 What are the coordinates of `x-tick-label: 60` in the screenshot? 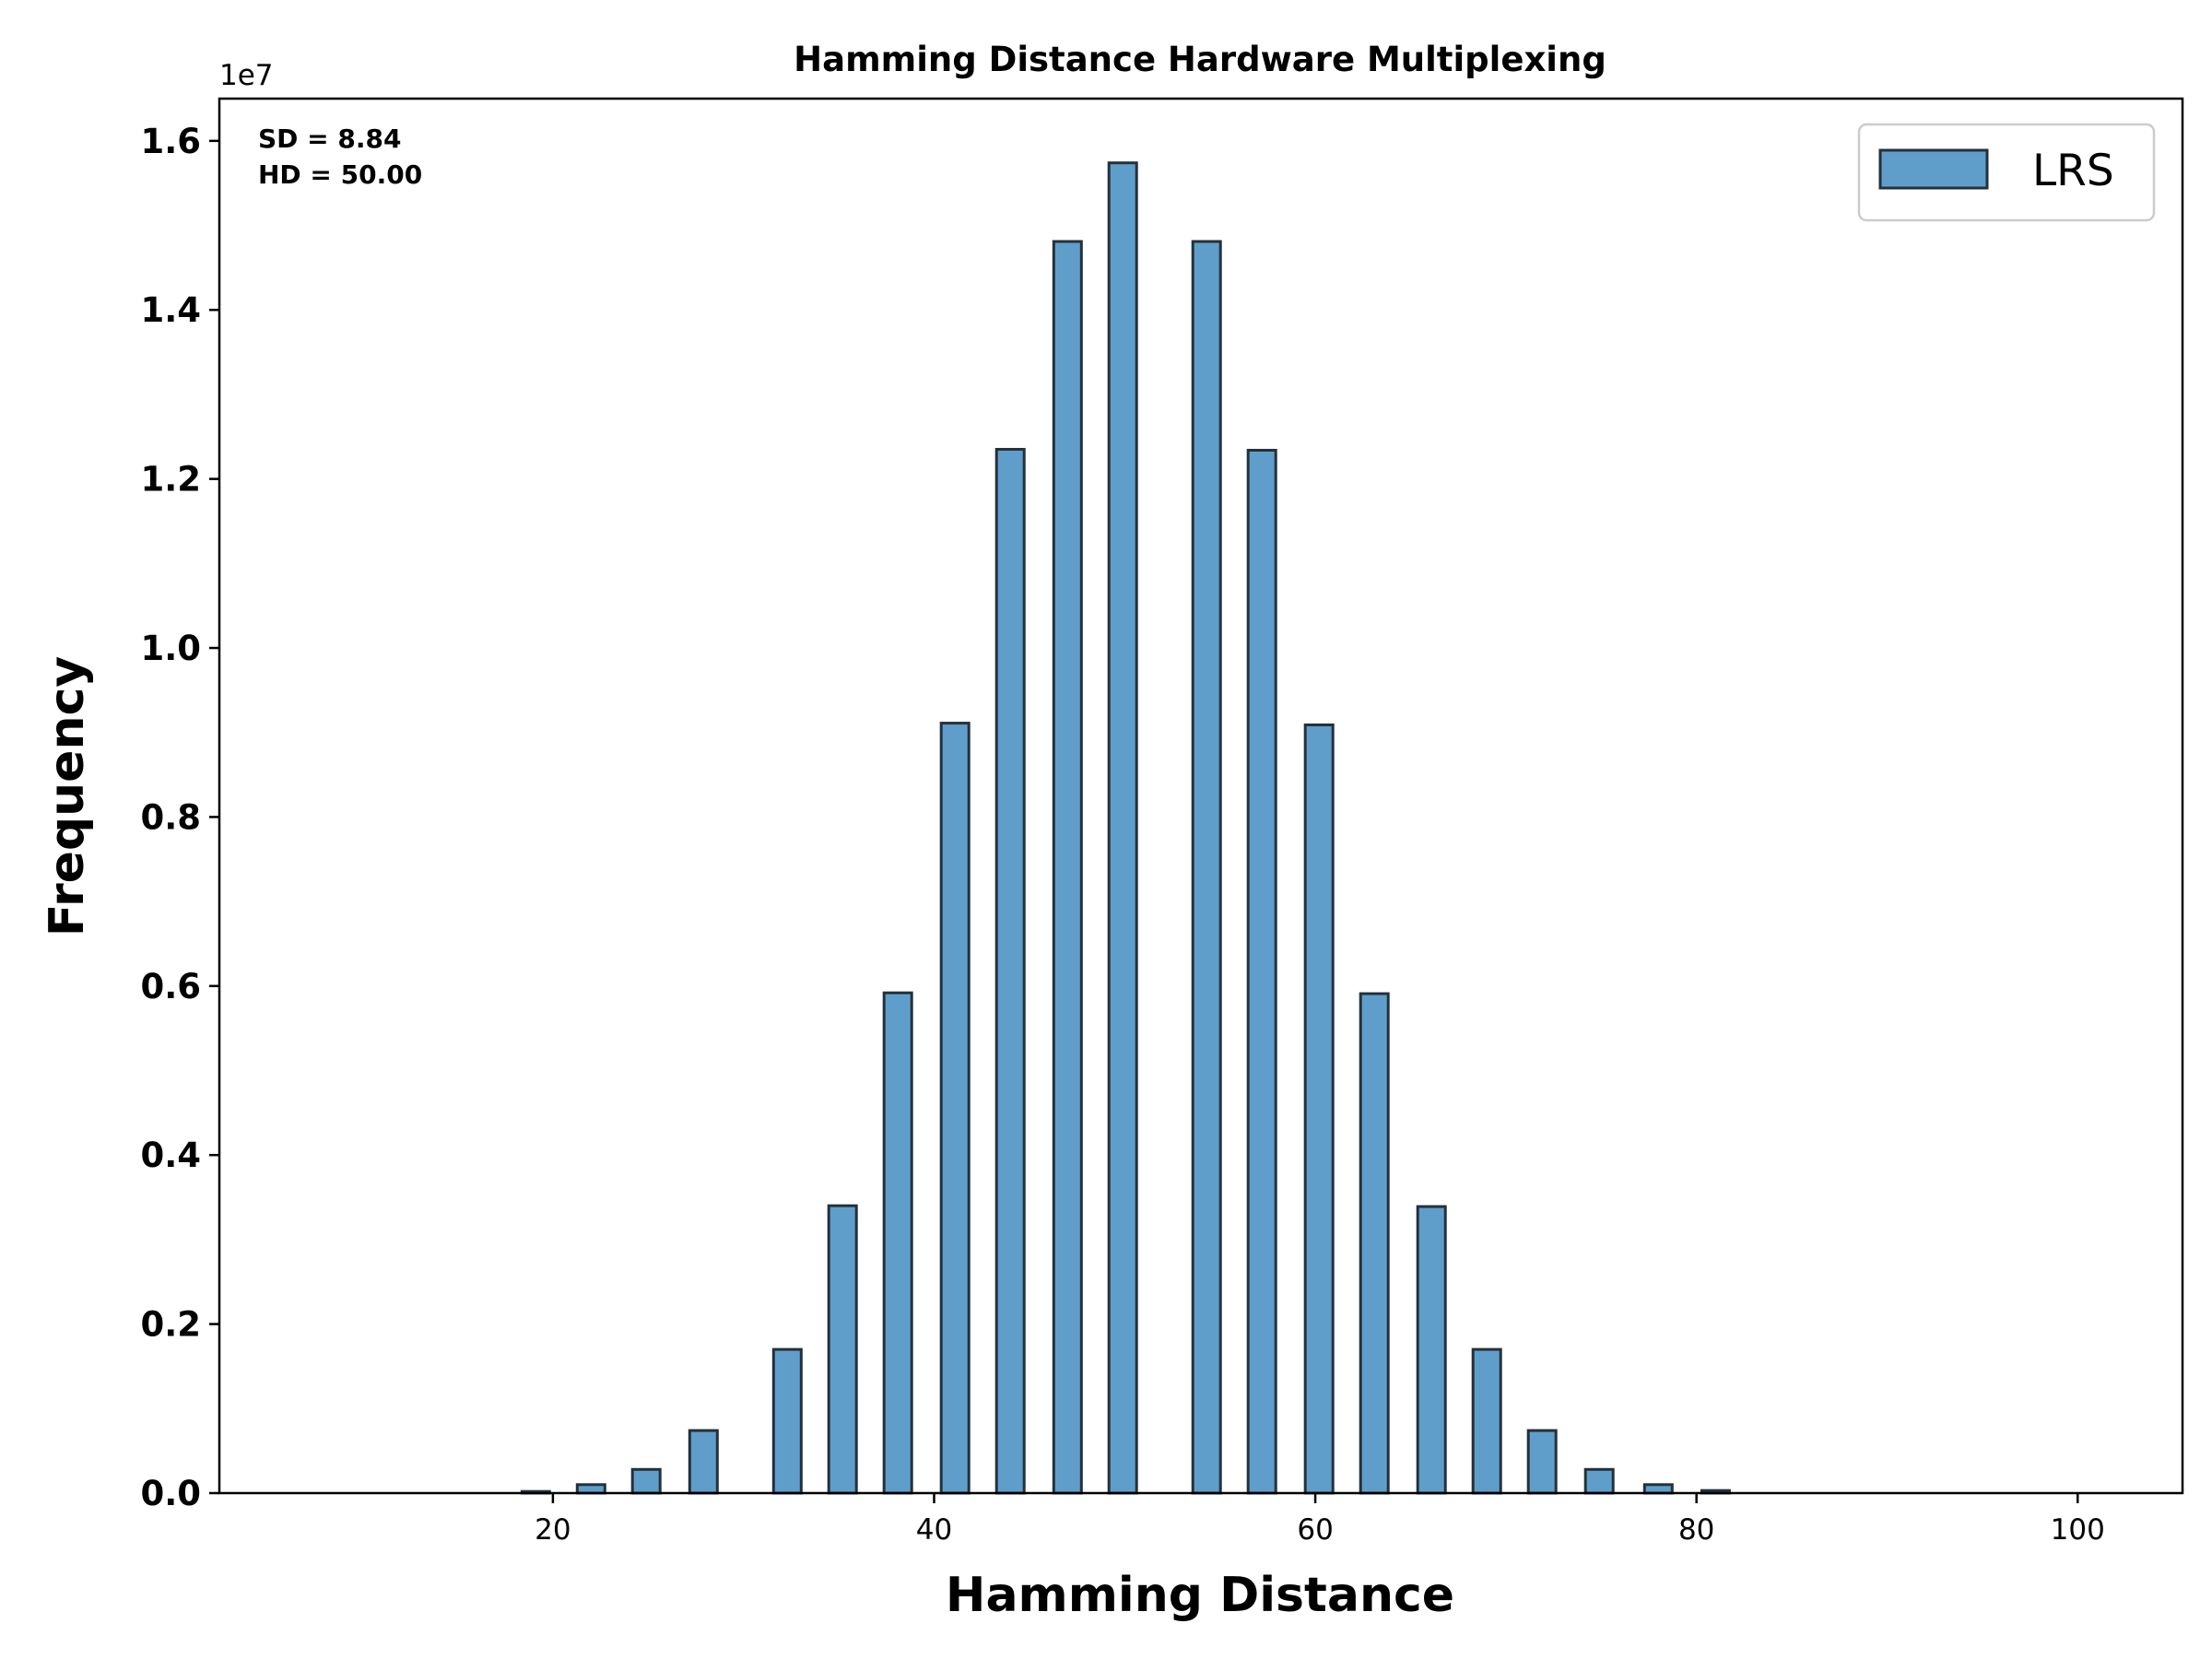 It's located at (1315, 1530).